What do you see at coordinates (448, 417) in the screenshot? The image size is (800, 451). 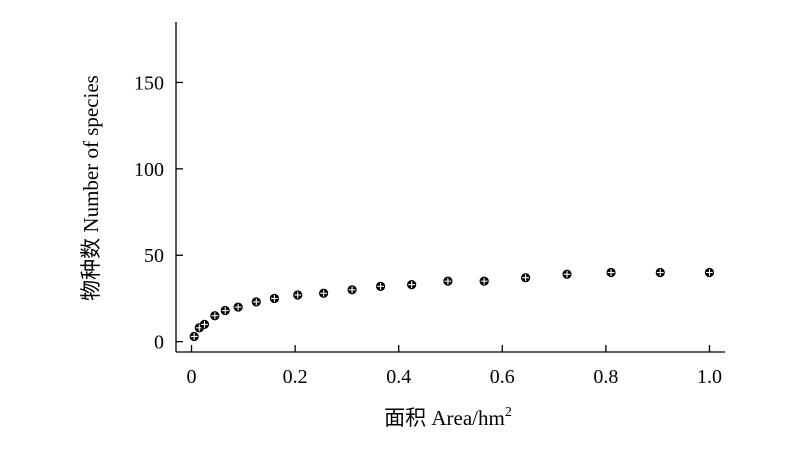 I see `x-axis-title: 面积 Area/hm2` at bounding box center [448, 417].